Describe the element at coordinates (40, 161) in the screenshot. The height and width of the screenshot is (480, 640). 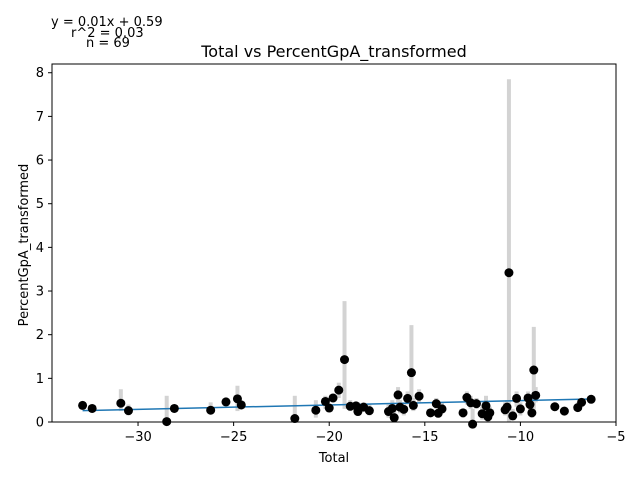
I see `y-tick-label-6: 6` at that location.